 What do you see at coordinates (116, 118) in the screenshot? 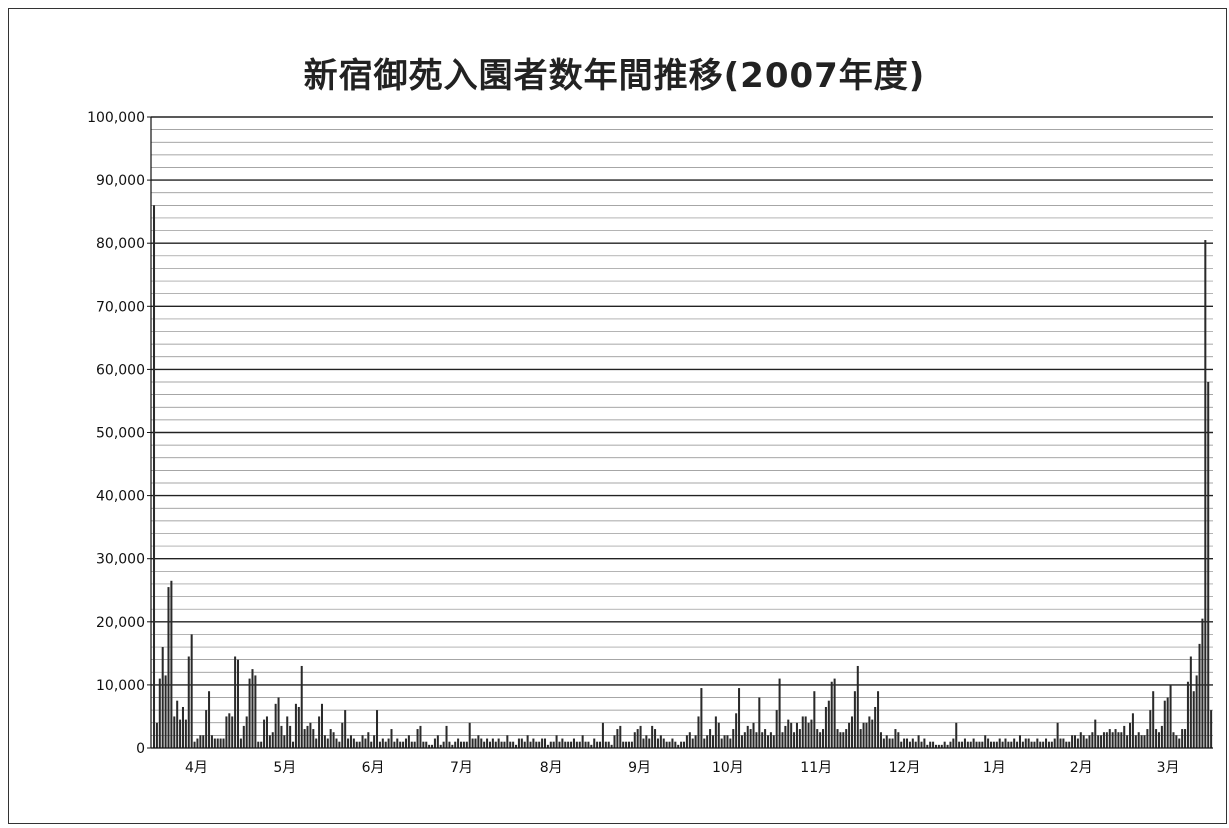
I see `y-tick-label: 100,000` at bounding box center [116, 118].